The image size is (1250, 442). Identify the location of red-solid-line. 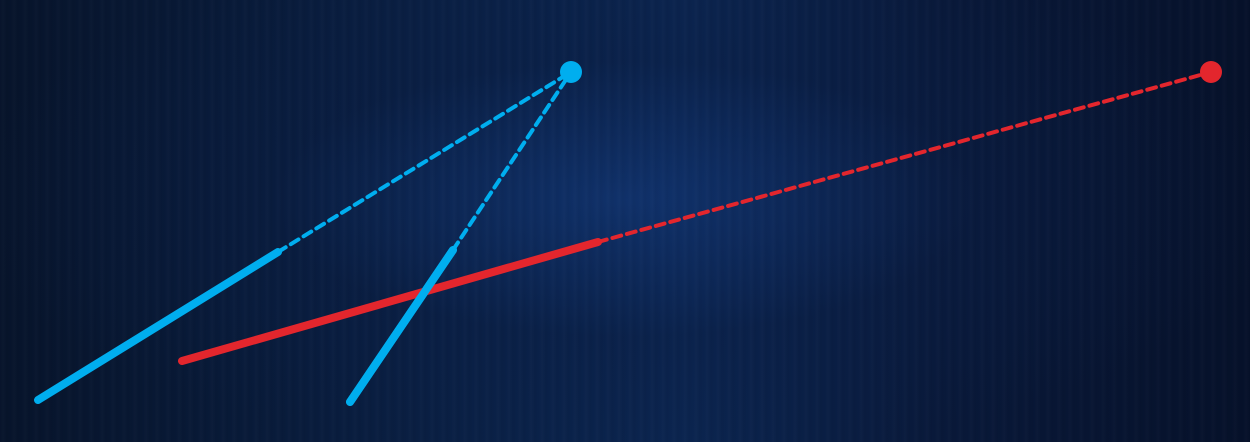
(390, 301).